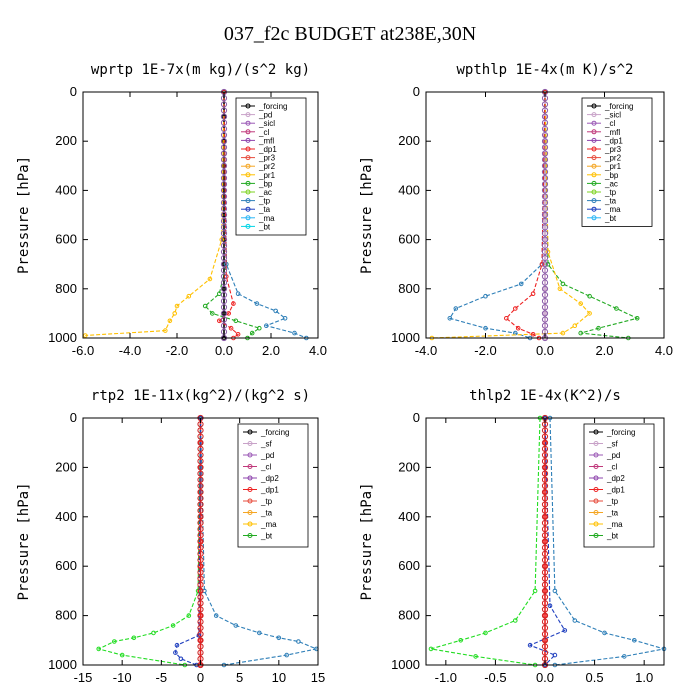 Image resolution: width=700 pixels, height=700 pixels. What do you see at coordinates (350, 34) in the screenshot?
I see `figure-title: 037_f2c BUDGET at238E,30N` at bounding box center [350, 34].